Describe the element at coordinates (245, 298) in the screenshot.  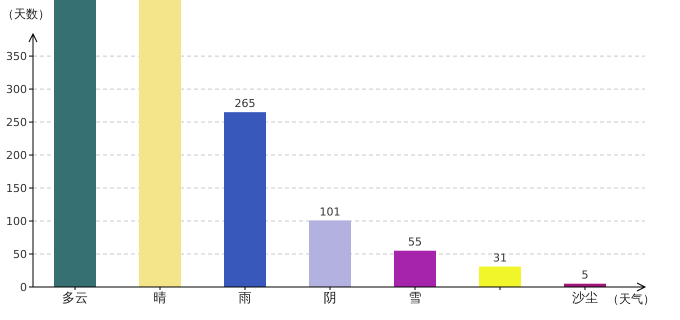
I see `x-tick-label: 雨` at that location.